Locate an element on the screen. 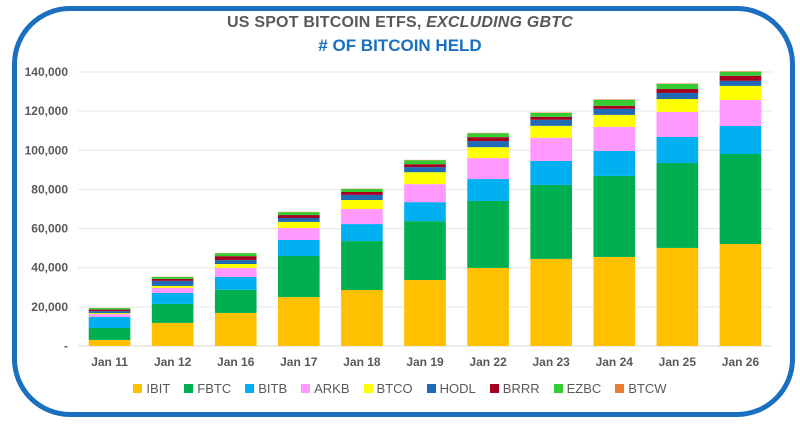 The height and width of the screenshot is (429, 800). y-tick-label: 80,000 is located at coordinates (49, 189).